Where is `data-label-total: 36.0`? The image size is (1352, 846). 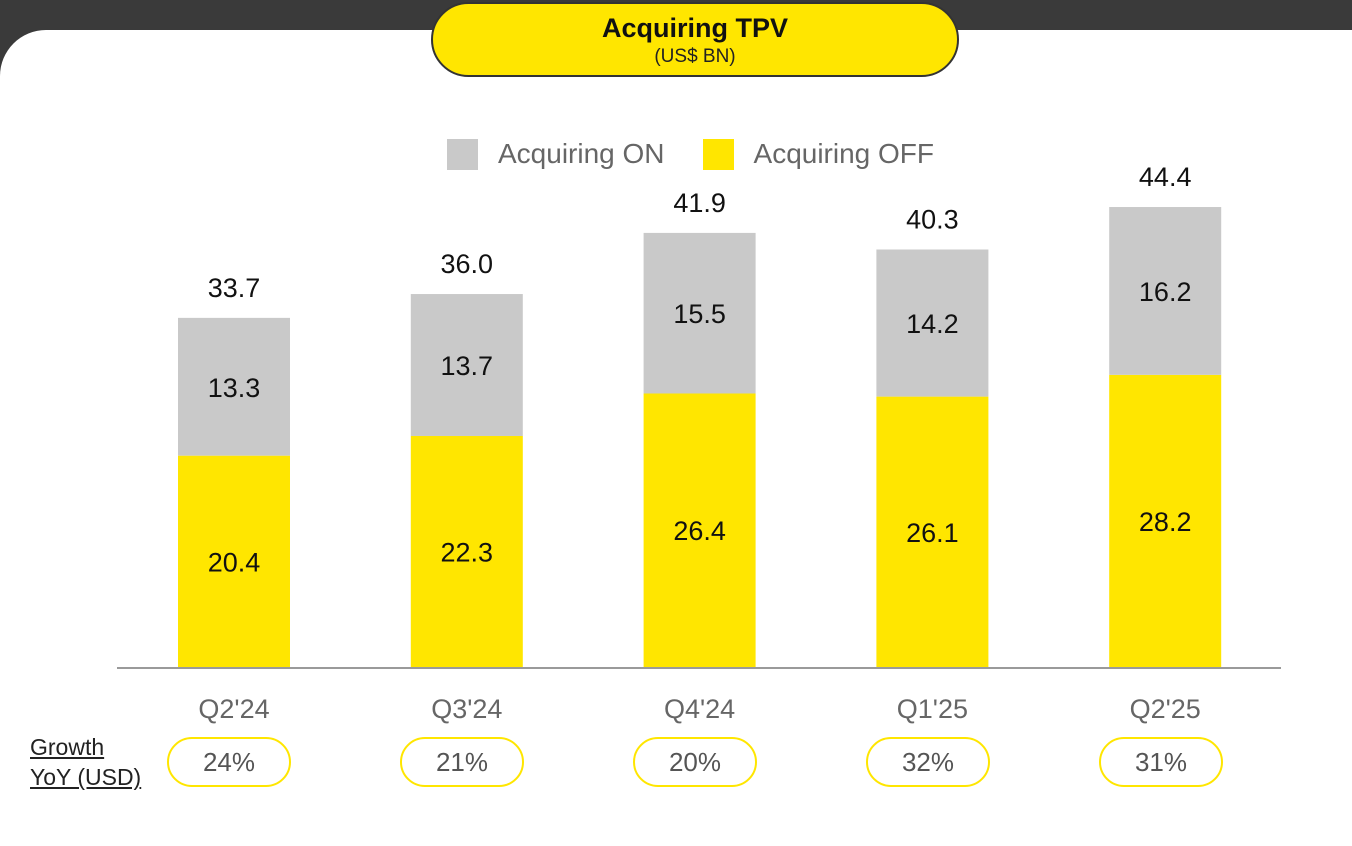
data-label-total: 36.0 is located at coordinates (467, 264).